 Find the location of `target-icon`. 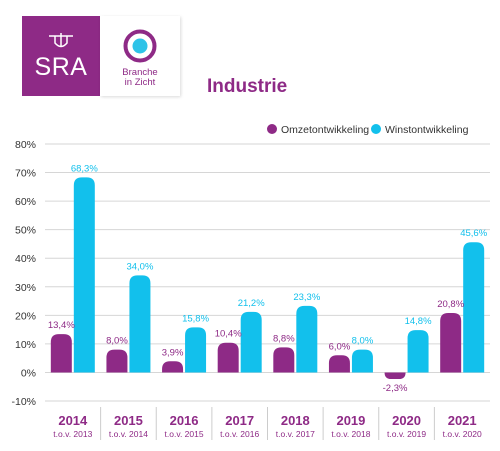

target-icon is located at coordinates (140, 46).